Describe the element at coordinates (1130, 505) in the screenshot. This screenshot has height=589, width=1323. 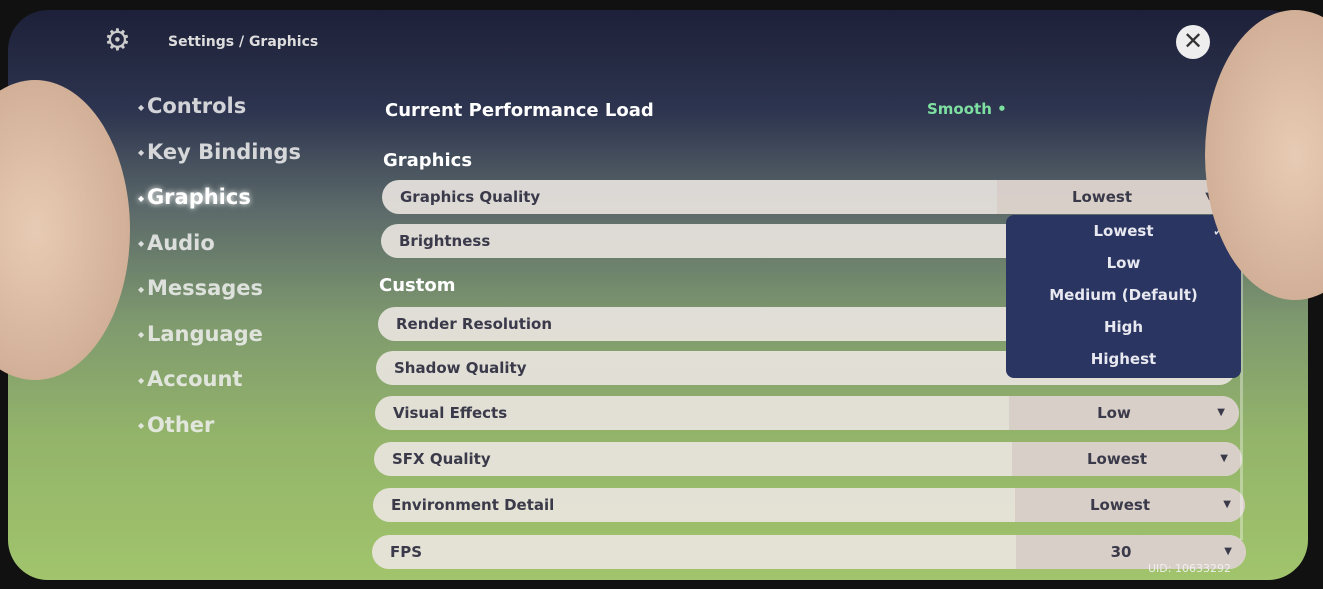
I see `environment-detail-select: Lowest` at that location.